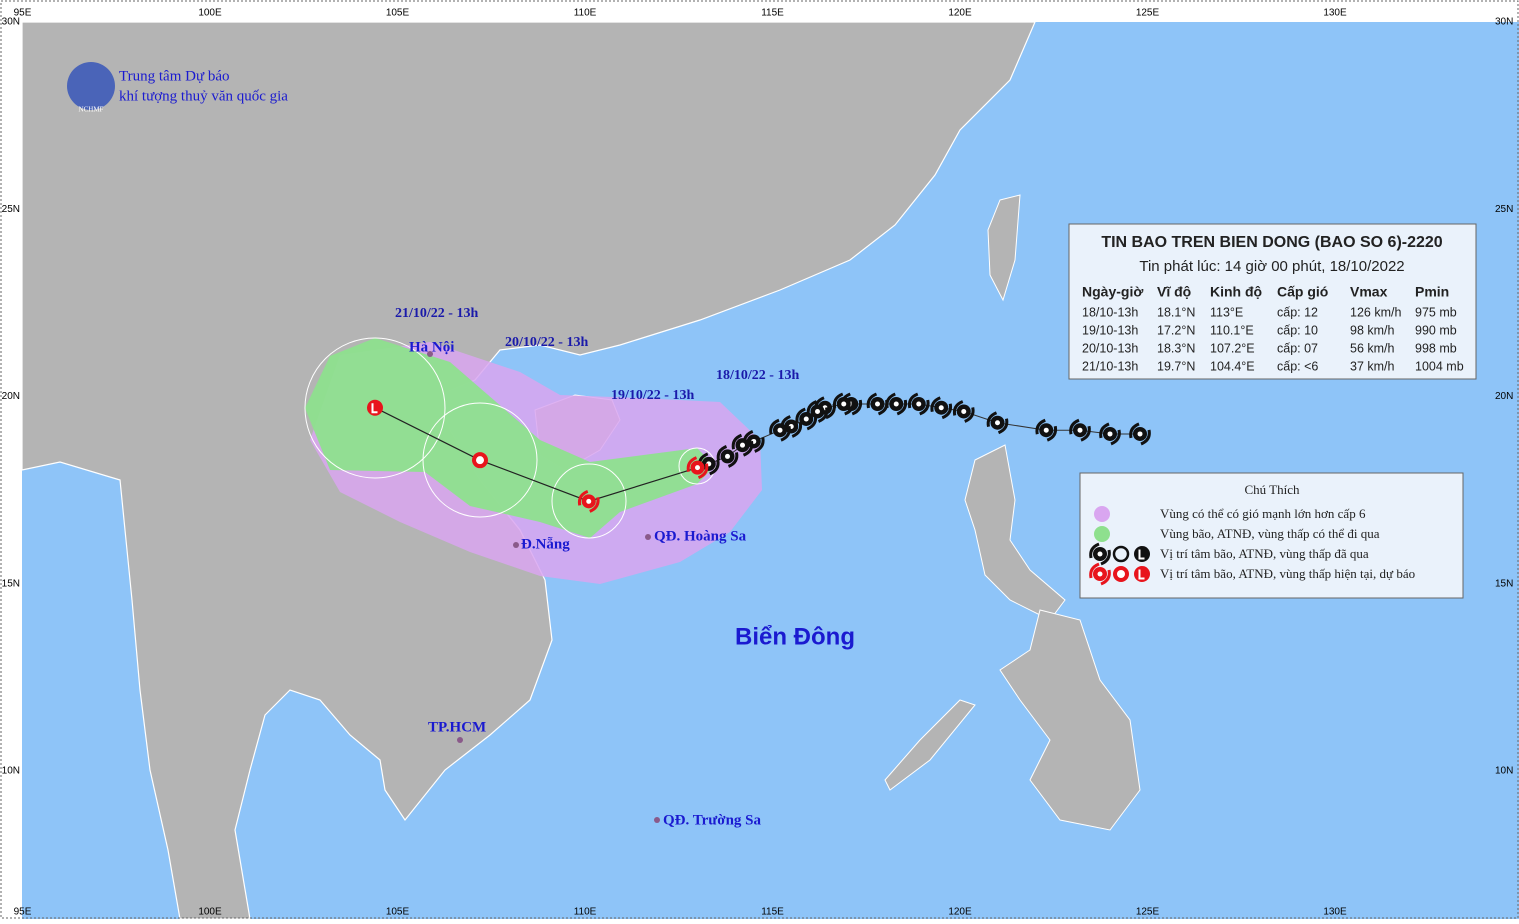 The height and width of the screenshot is (924, 1519). What do you see at coordinates (1372, 330) in the screenshot?
I see `table-cell: 98 km/h` at bounding box center [1372, 330].